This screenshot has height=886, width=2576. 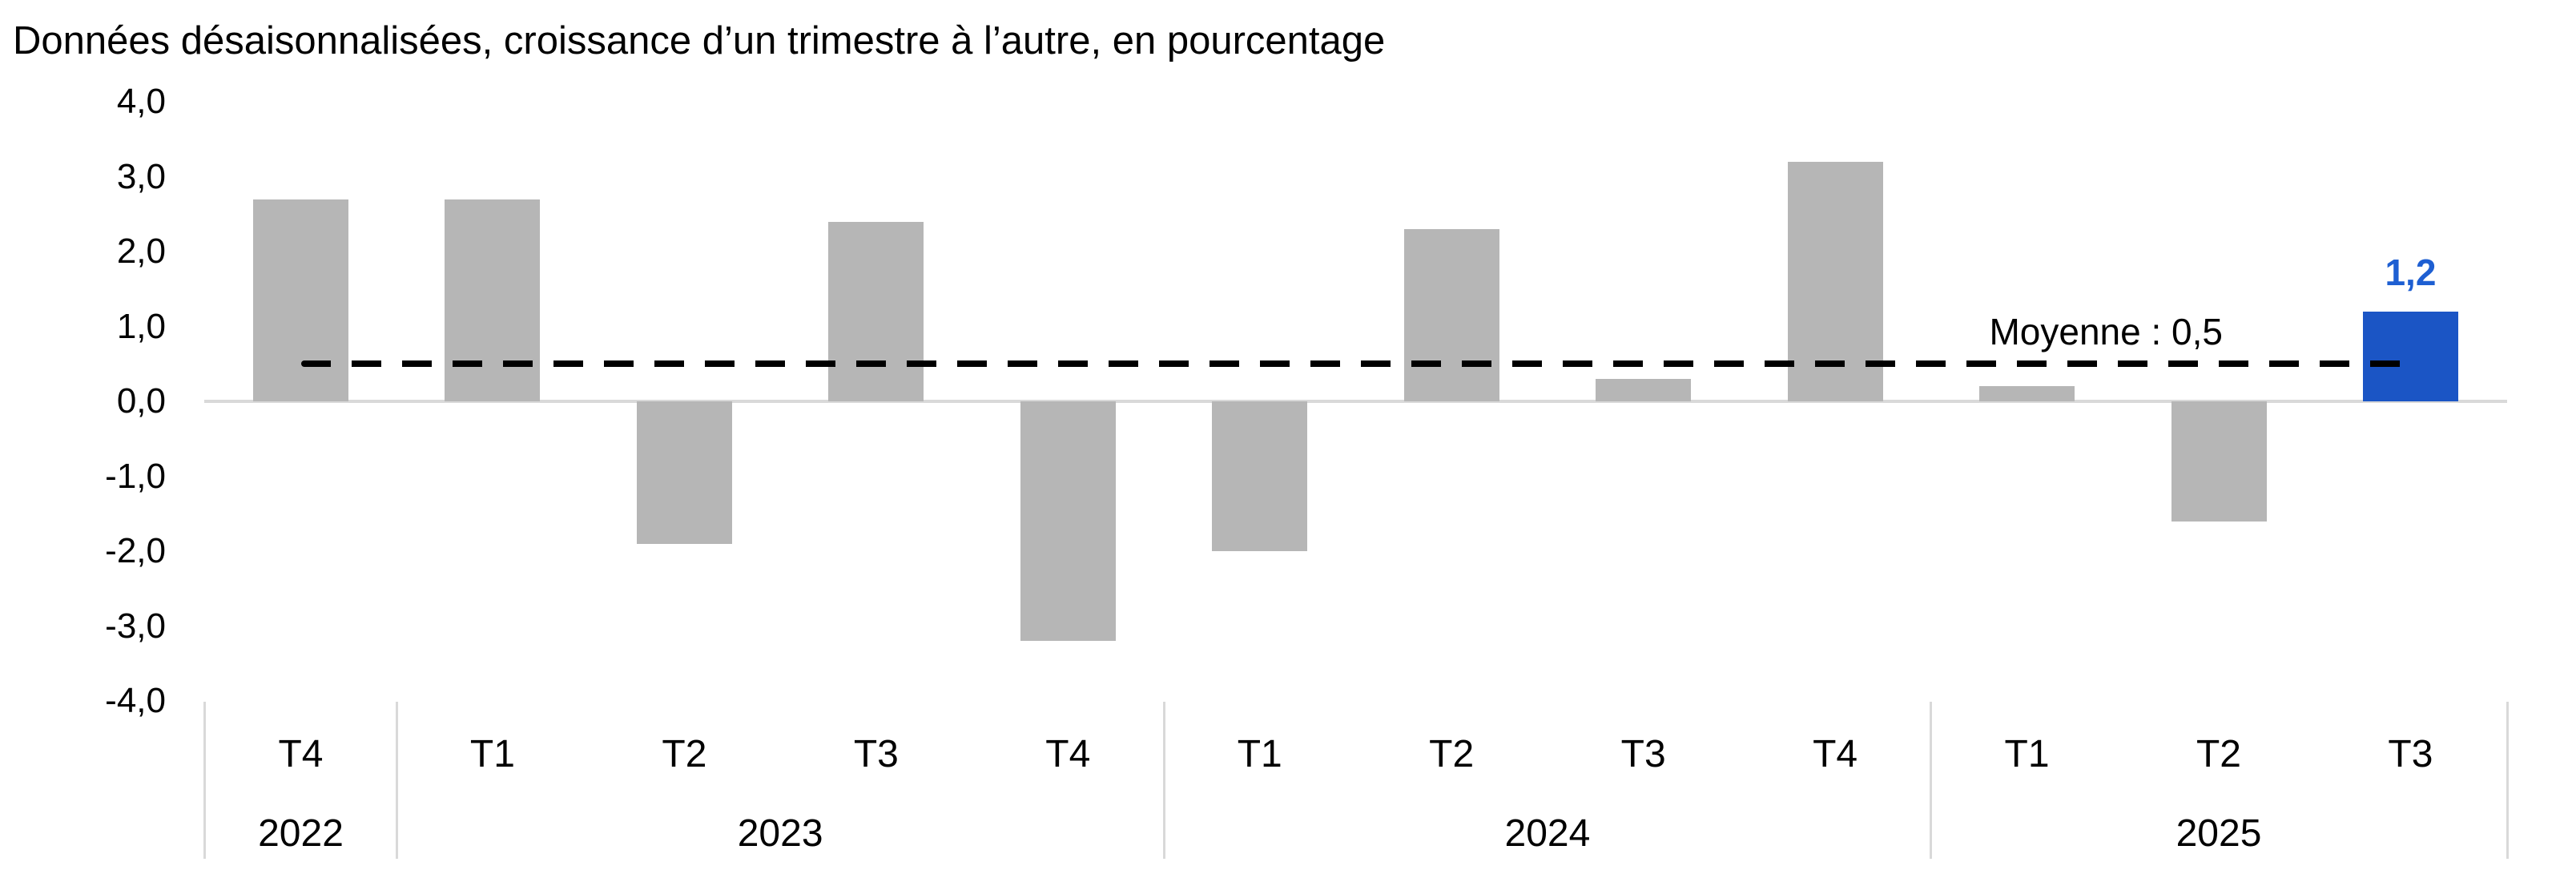 What do you see at coordinates (135, 700) in the screenshot?
I see `y-axis-tick-label: -4,0` at bounding box center [135, 700].